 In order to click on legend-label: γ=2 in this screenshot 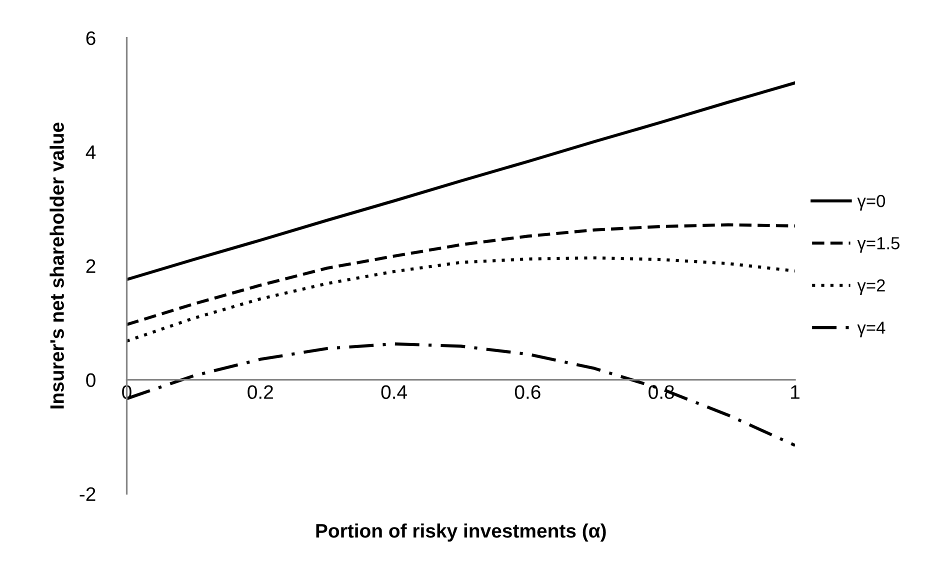, I will do `click(871, 287)`.